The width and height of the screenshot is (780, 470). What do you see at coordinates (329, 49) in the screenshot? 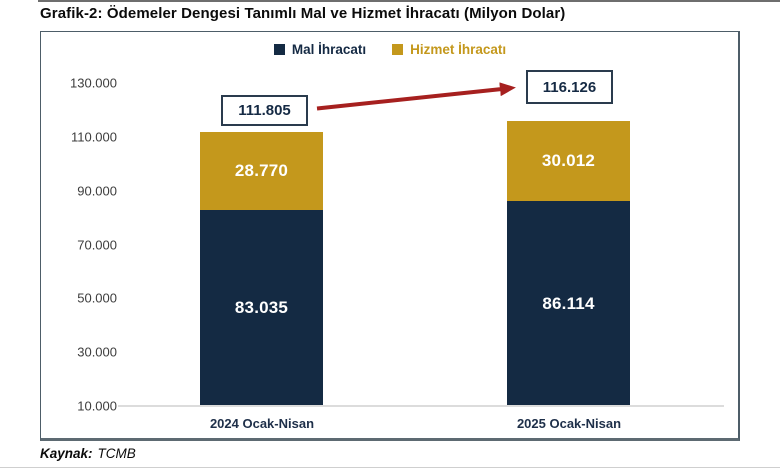
I see `legend-label-mal: Mal İhracatı` at bounding box center [329, 49].